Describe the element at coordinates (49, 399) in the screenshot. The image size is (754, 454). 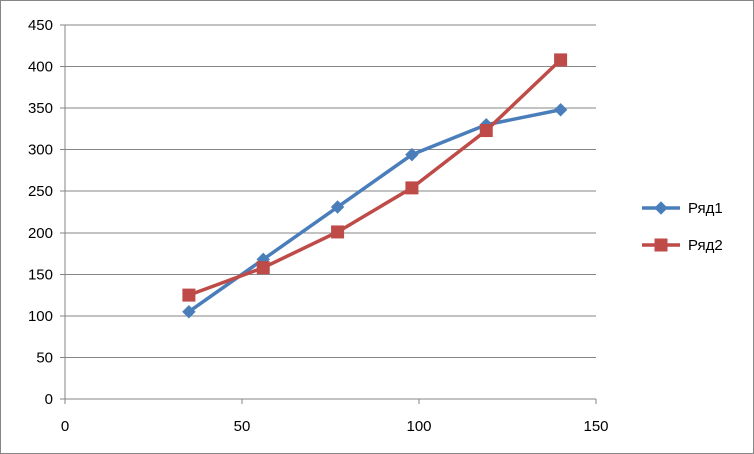
I see `y-tick-label: 0` at that location.